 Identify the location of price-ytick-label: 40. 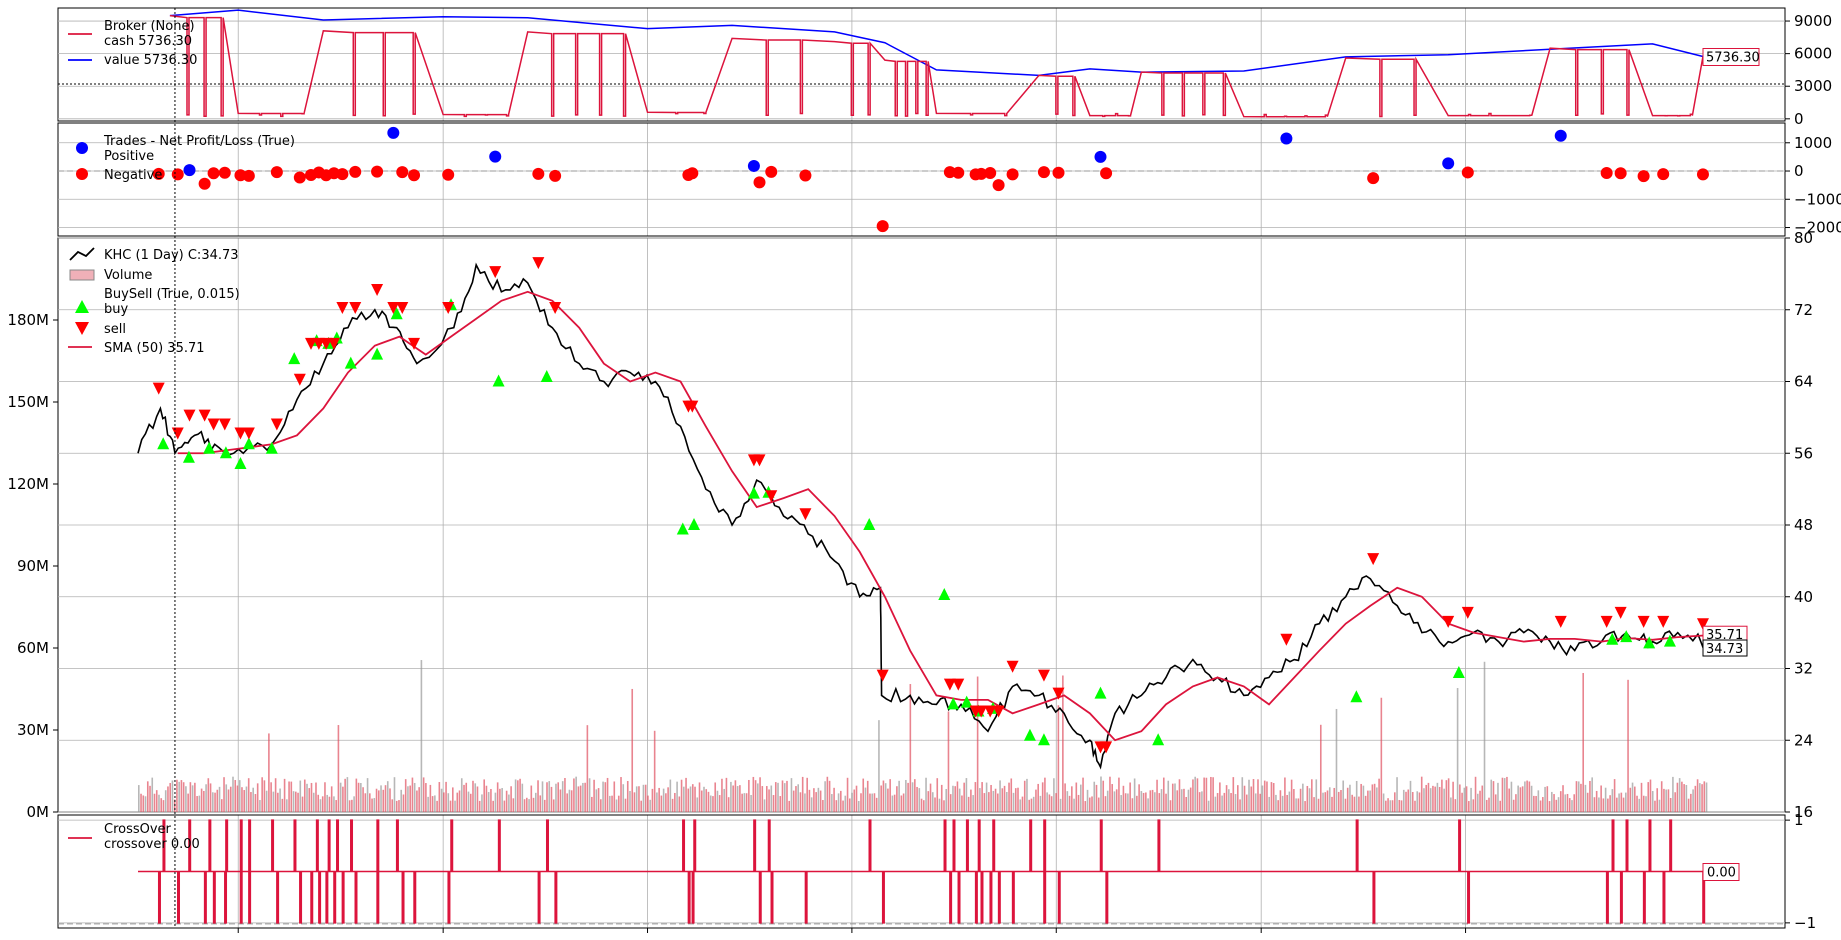
(1803, 597).